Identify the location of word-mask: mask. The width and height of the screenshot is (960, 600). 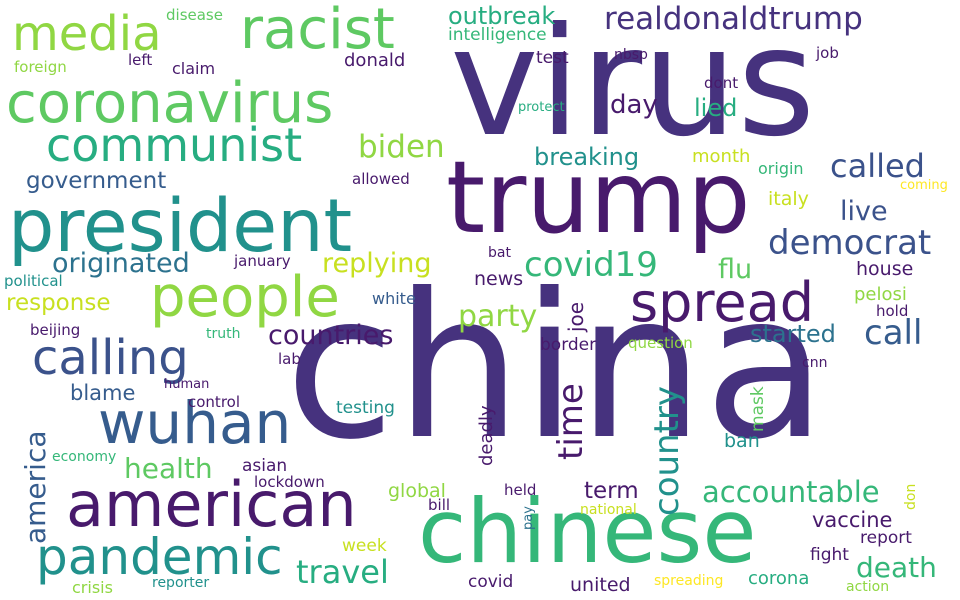
(758, 409).